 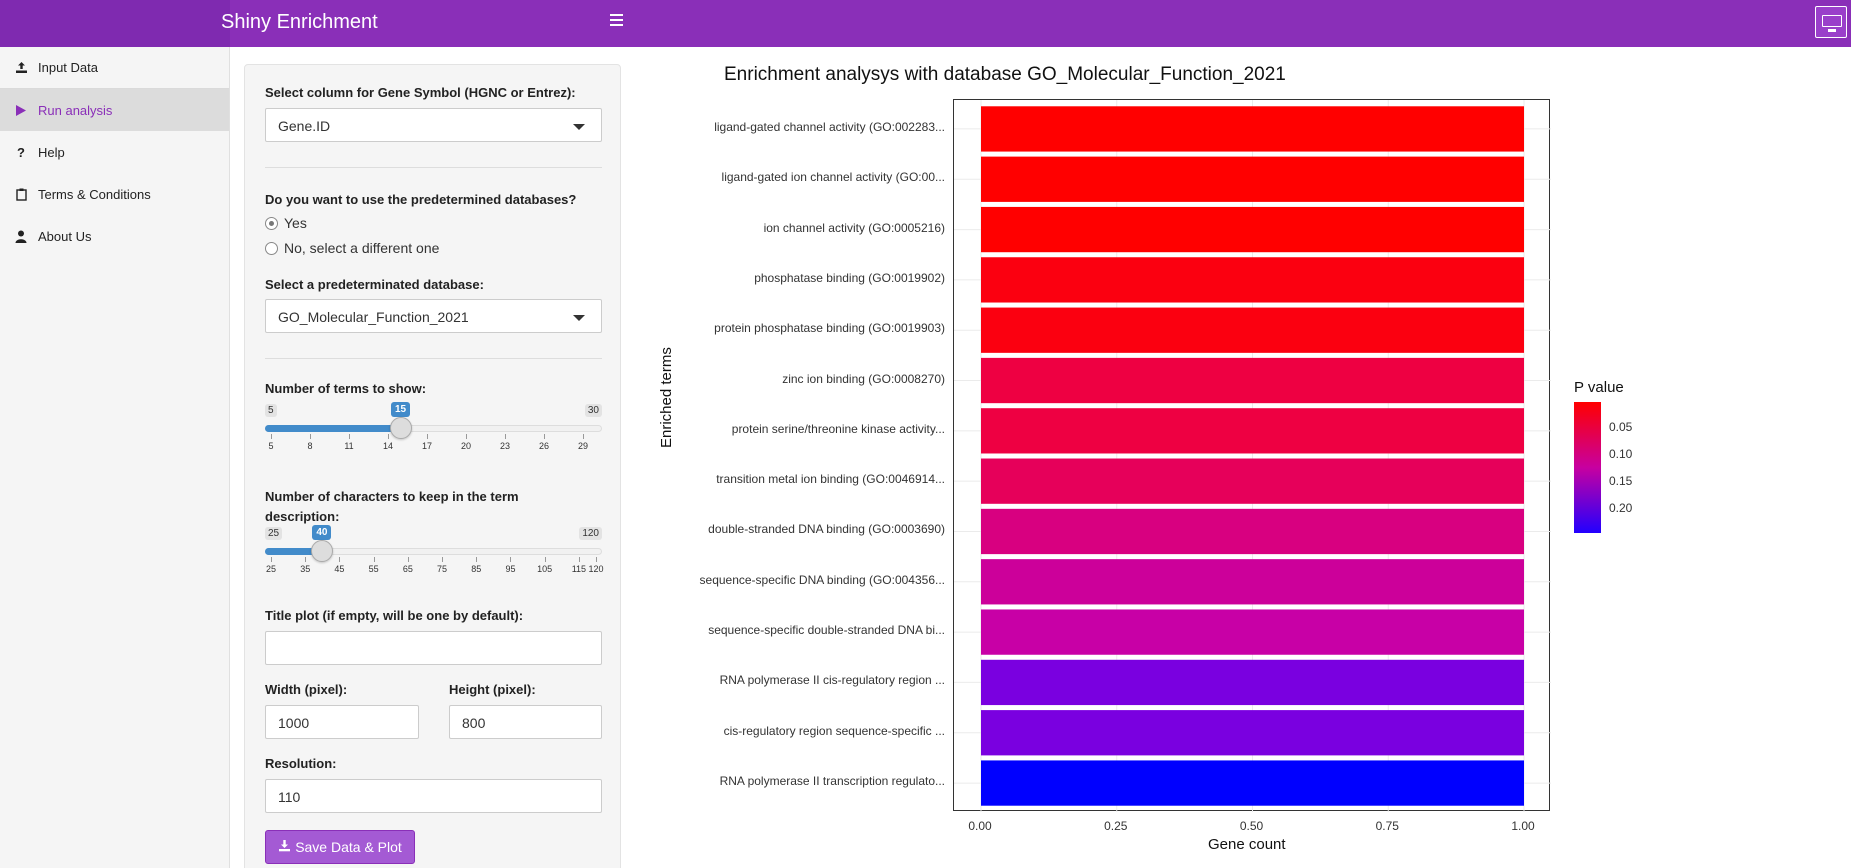 I want to click on app-title: Shiny Enrichment, so click(x=299, y=22).